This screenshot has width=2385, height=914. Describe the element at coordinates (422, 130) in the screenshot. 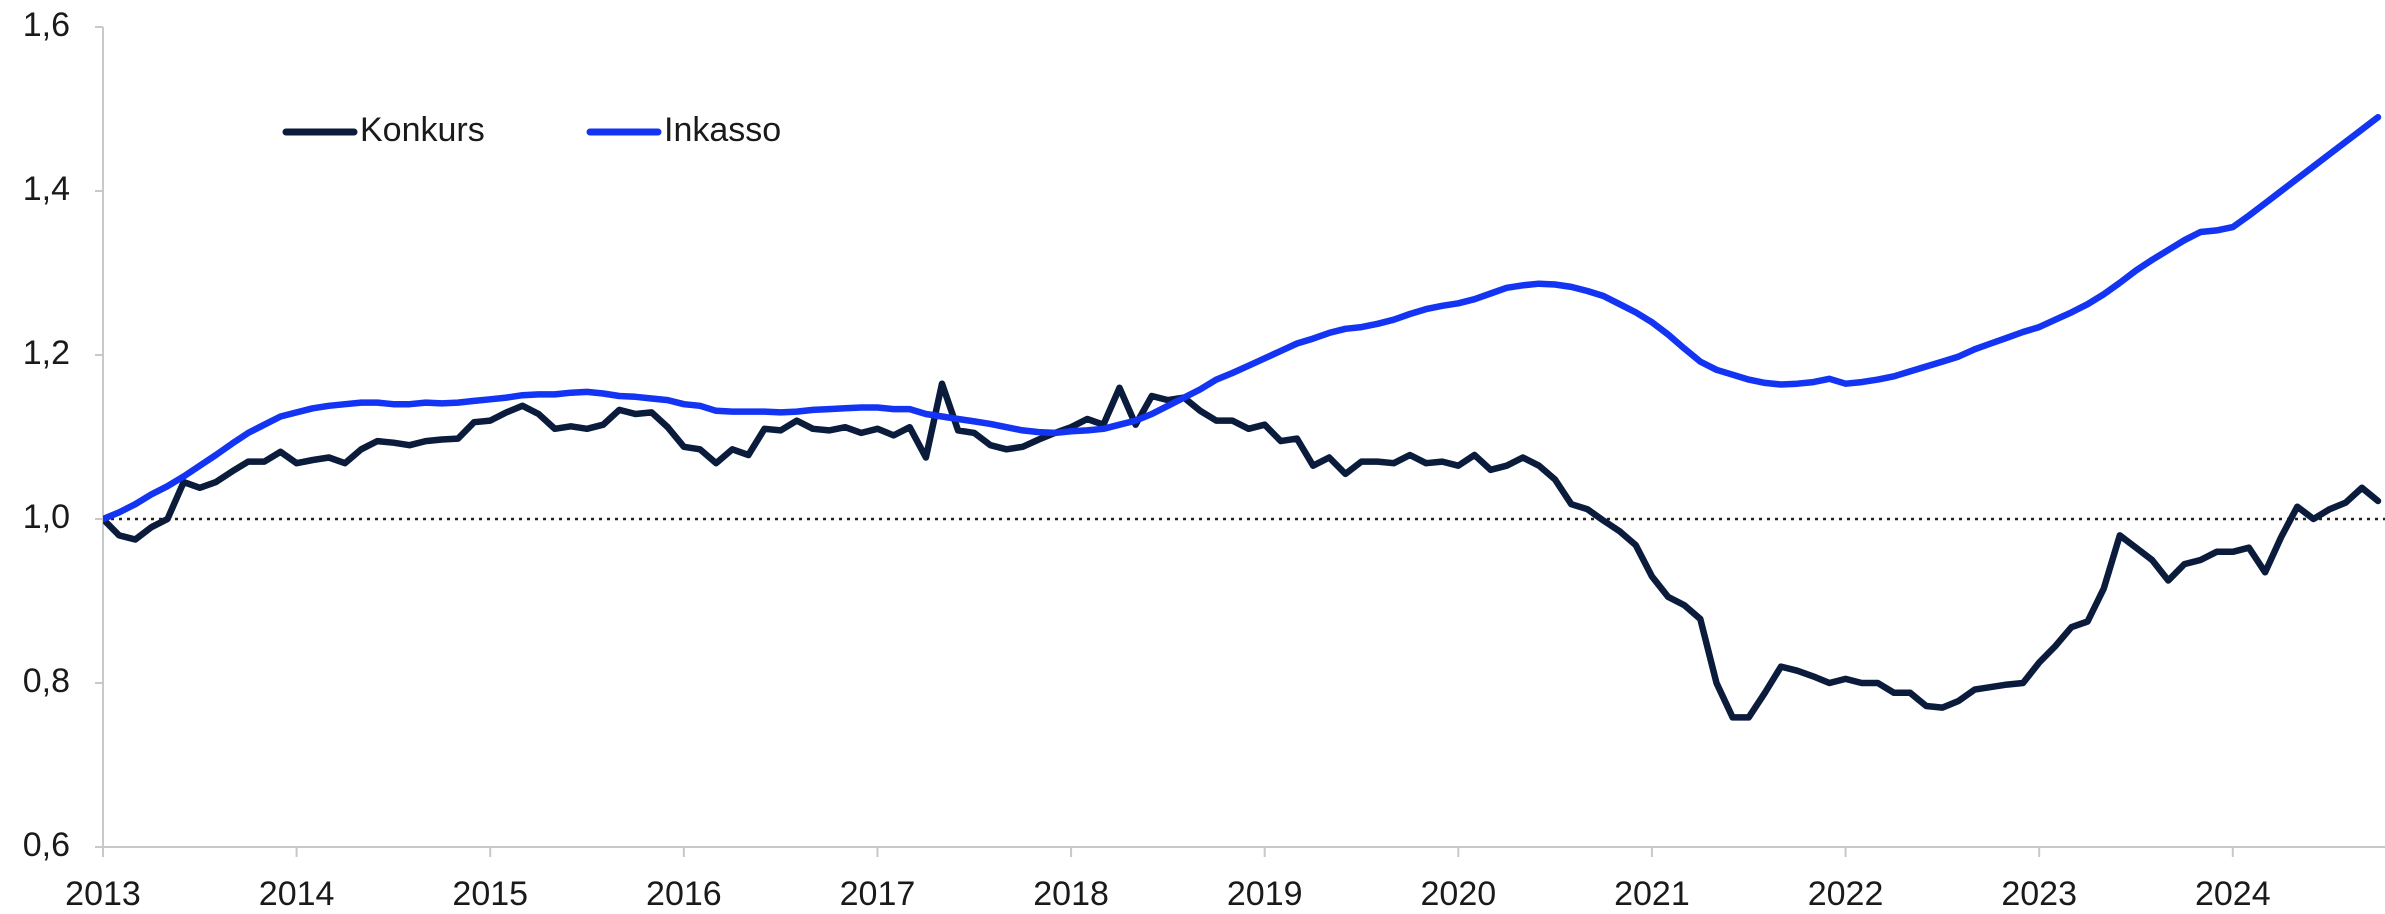

I see `legend-label: Konkurs` at that location.